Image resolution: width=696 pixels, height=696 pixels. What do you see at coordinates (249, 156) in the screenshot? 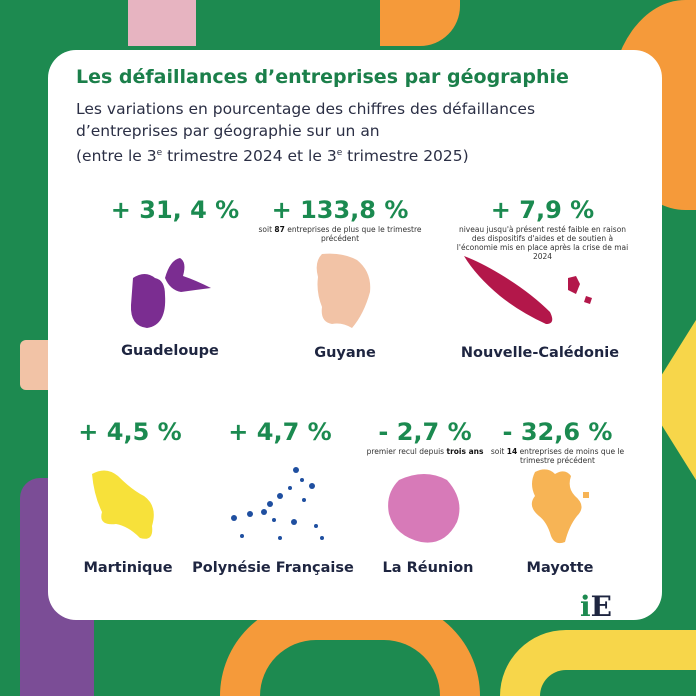
I see `text: trimestre 2024 et le 3` at bounding box center [249, 156].